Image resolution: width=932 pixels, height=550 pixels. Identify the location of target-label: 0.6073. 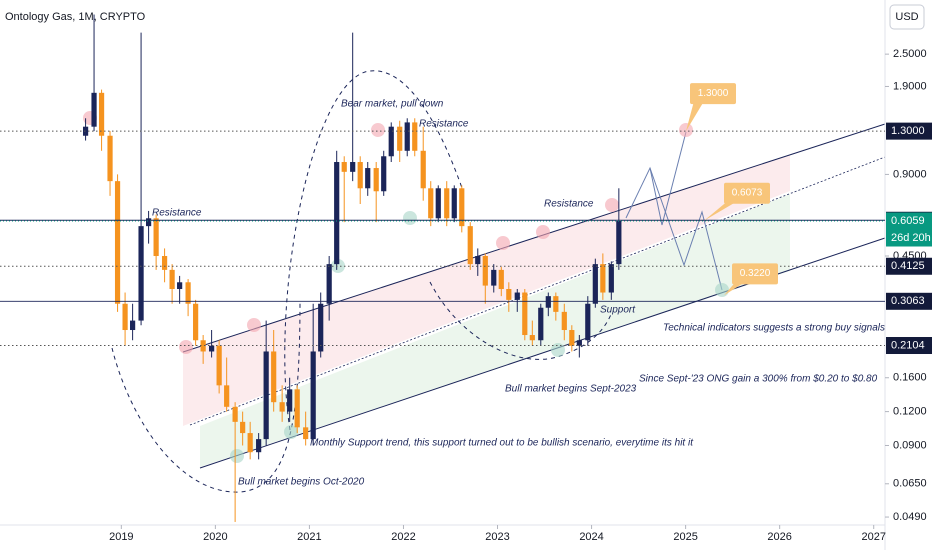
(747, 192).